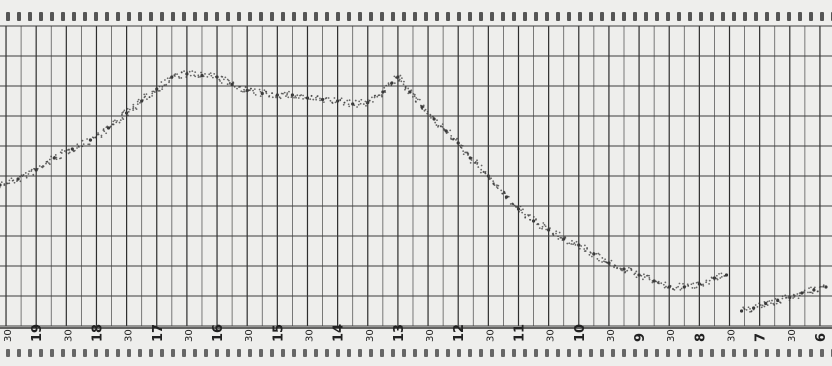  Describe the element at coordinates (580, 333) in the screenshot. I see `x-tick-label: 10` at that location.